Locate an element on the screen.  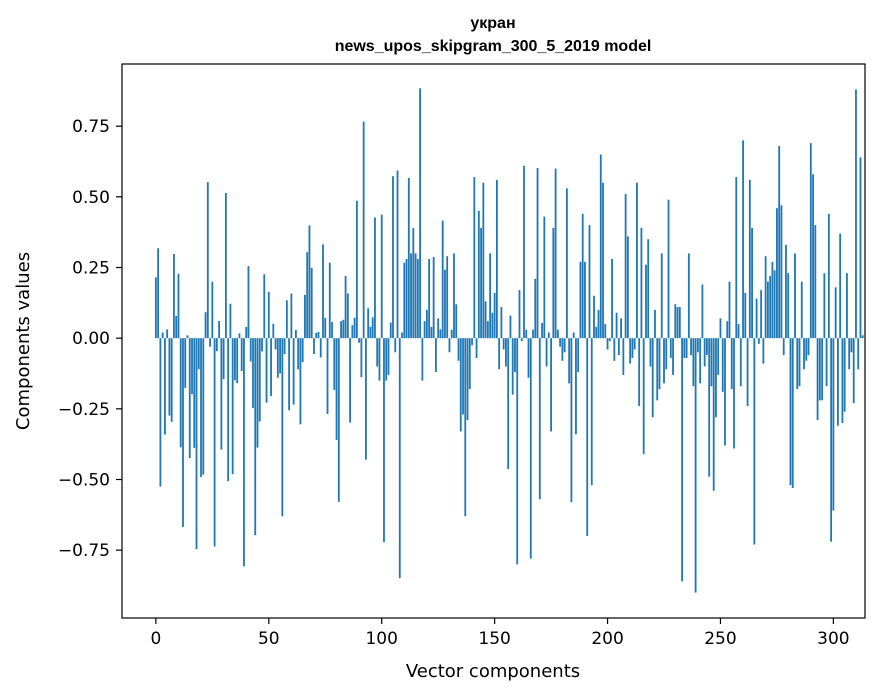
y-tick-label: −0.25 is located at coordinates (84, 410).